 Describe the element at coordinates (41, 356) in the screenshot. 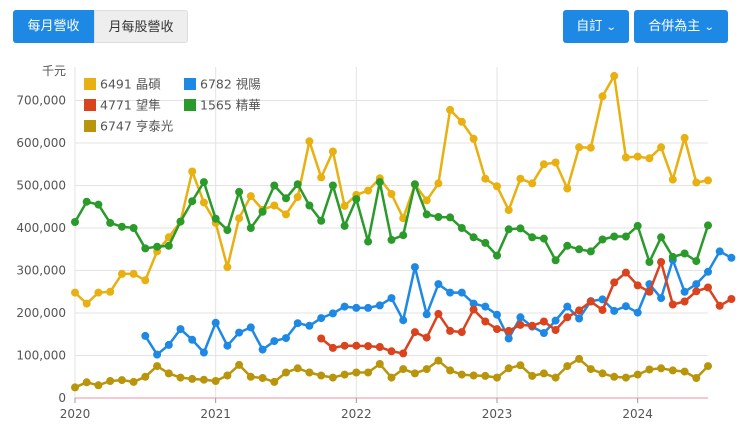

I see `y-tick-label: 100,000` at that location.